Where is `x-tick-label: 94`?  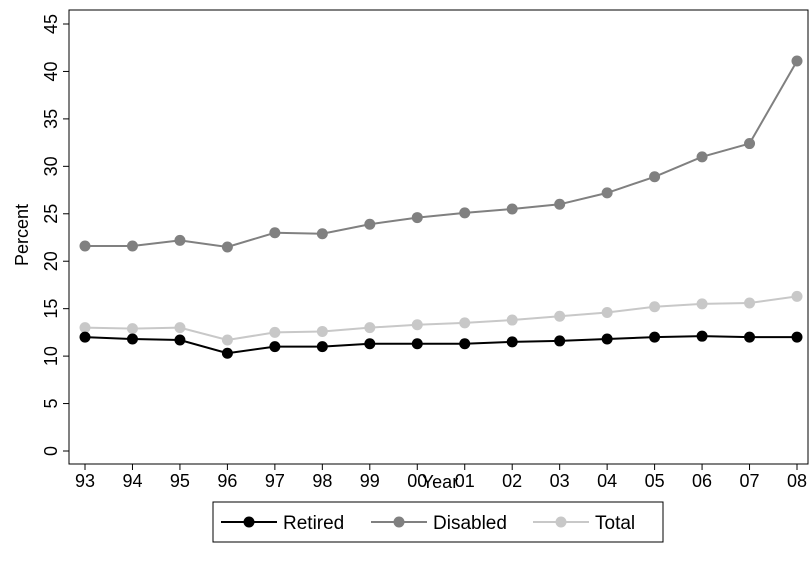 x-tick-label: 94 is located at coordinates (132, 481).